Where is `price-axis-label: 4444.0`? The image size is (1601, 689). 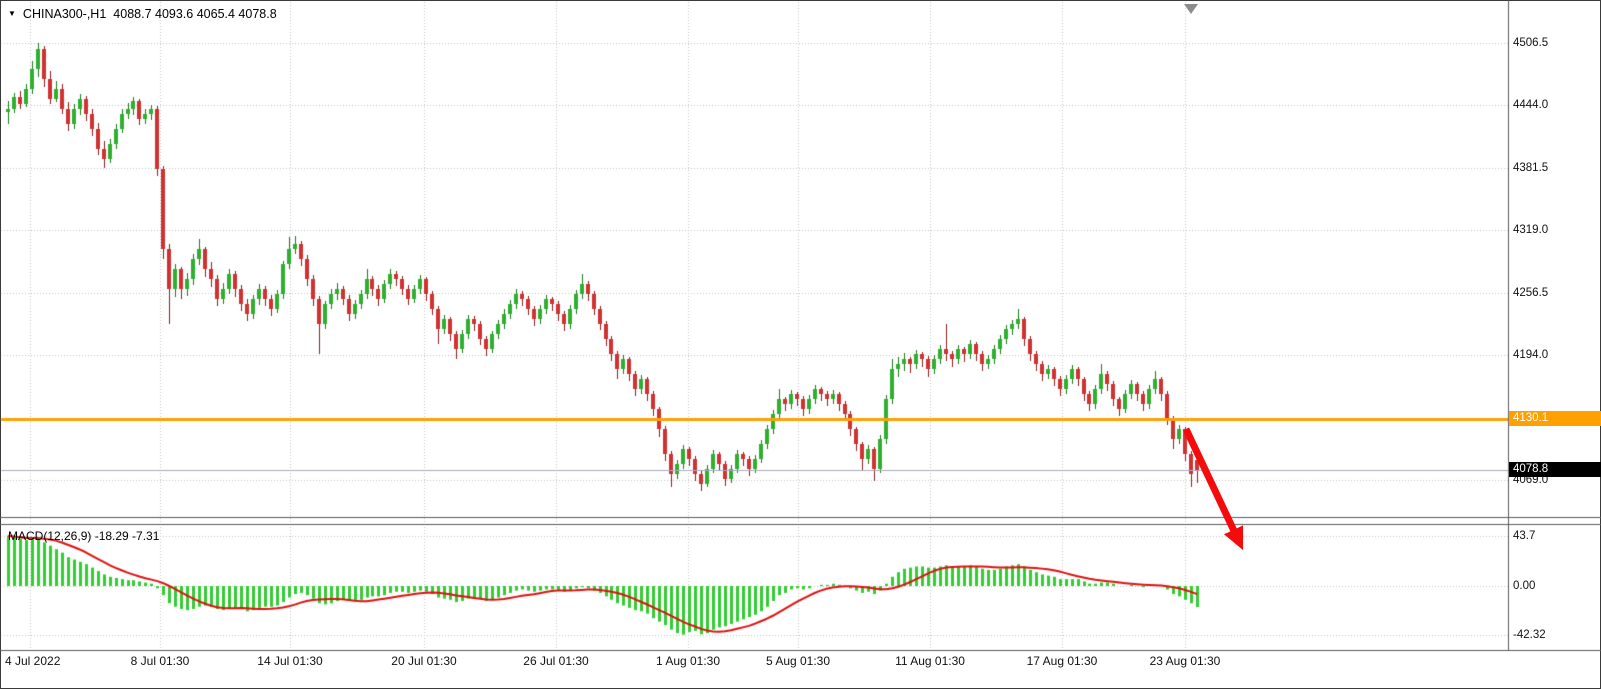 price-axis-label: 4444.0 is located at coordinates (1531, 105).